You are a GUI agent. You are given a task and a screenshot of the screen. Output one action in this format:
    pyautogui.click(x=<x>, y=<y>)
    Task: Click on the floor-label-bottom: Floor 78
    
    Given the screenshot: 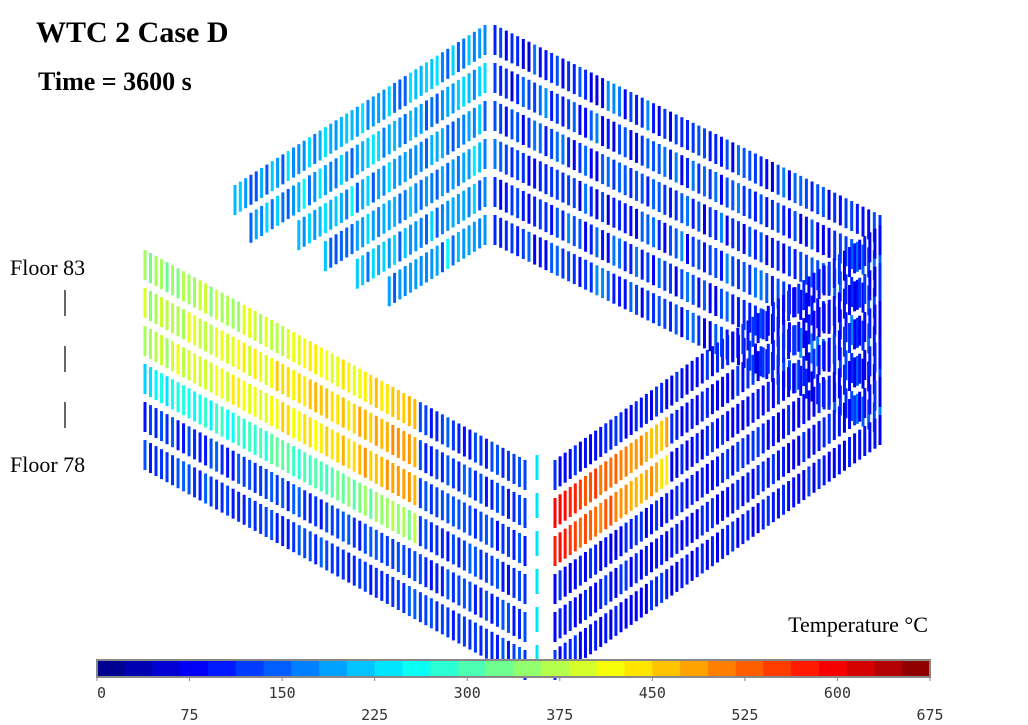 What is the action you would take?
    pyautogui.click(x=47, y=464)
    